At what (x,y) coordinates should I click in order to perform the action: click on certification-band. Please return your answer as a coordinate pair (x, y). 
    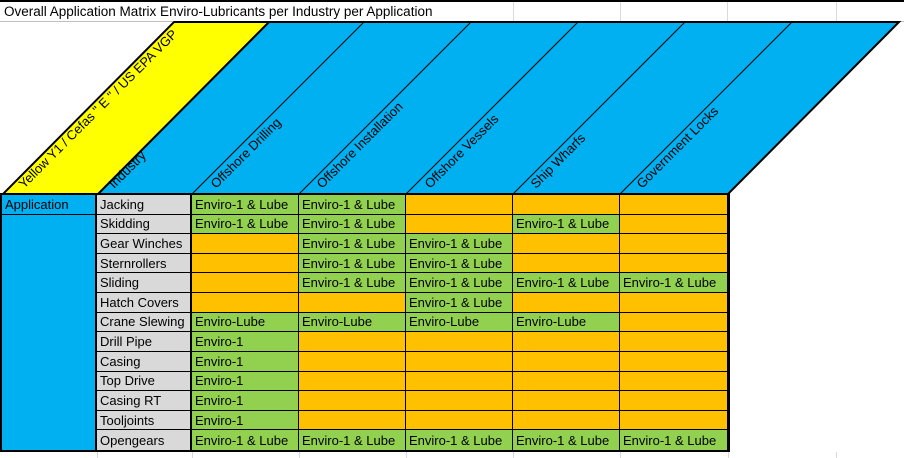
    Looking at the image, I should click on (136, 107).